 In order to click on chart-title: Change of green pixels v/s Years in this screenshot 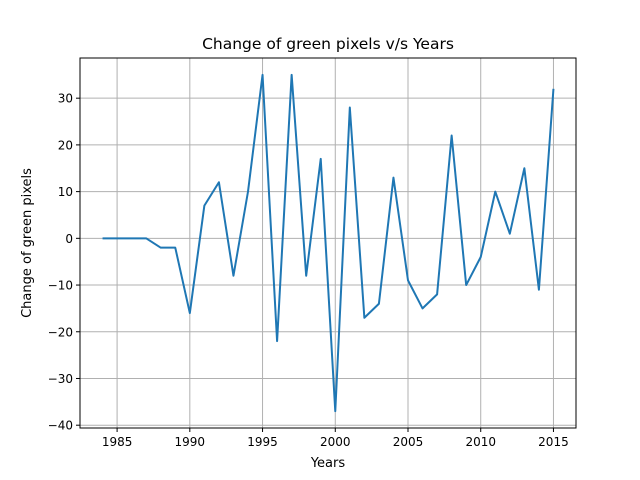, I will do `click(328, 44)`.